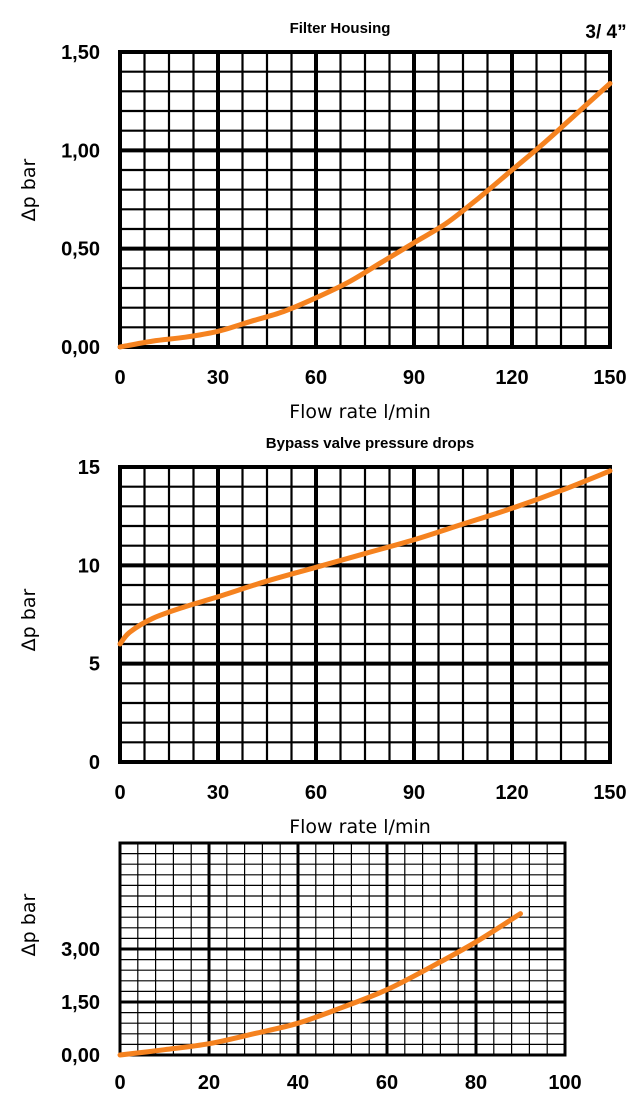  Describe the element at coordinates (94, 763) in the screenshot. I see `y-tick-label: 0` at that location.